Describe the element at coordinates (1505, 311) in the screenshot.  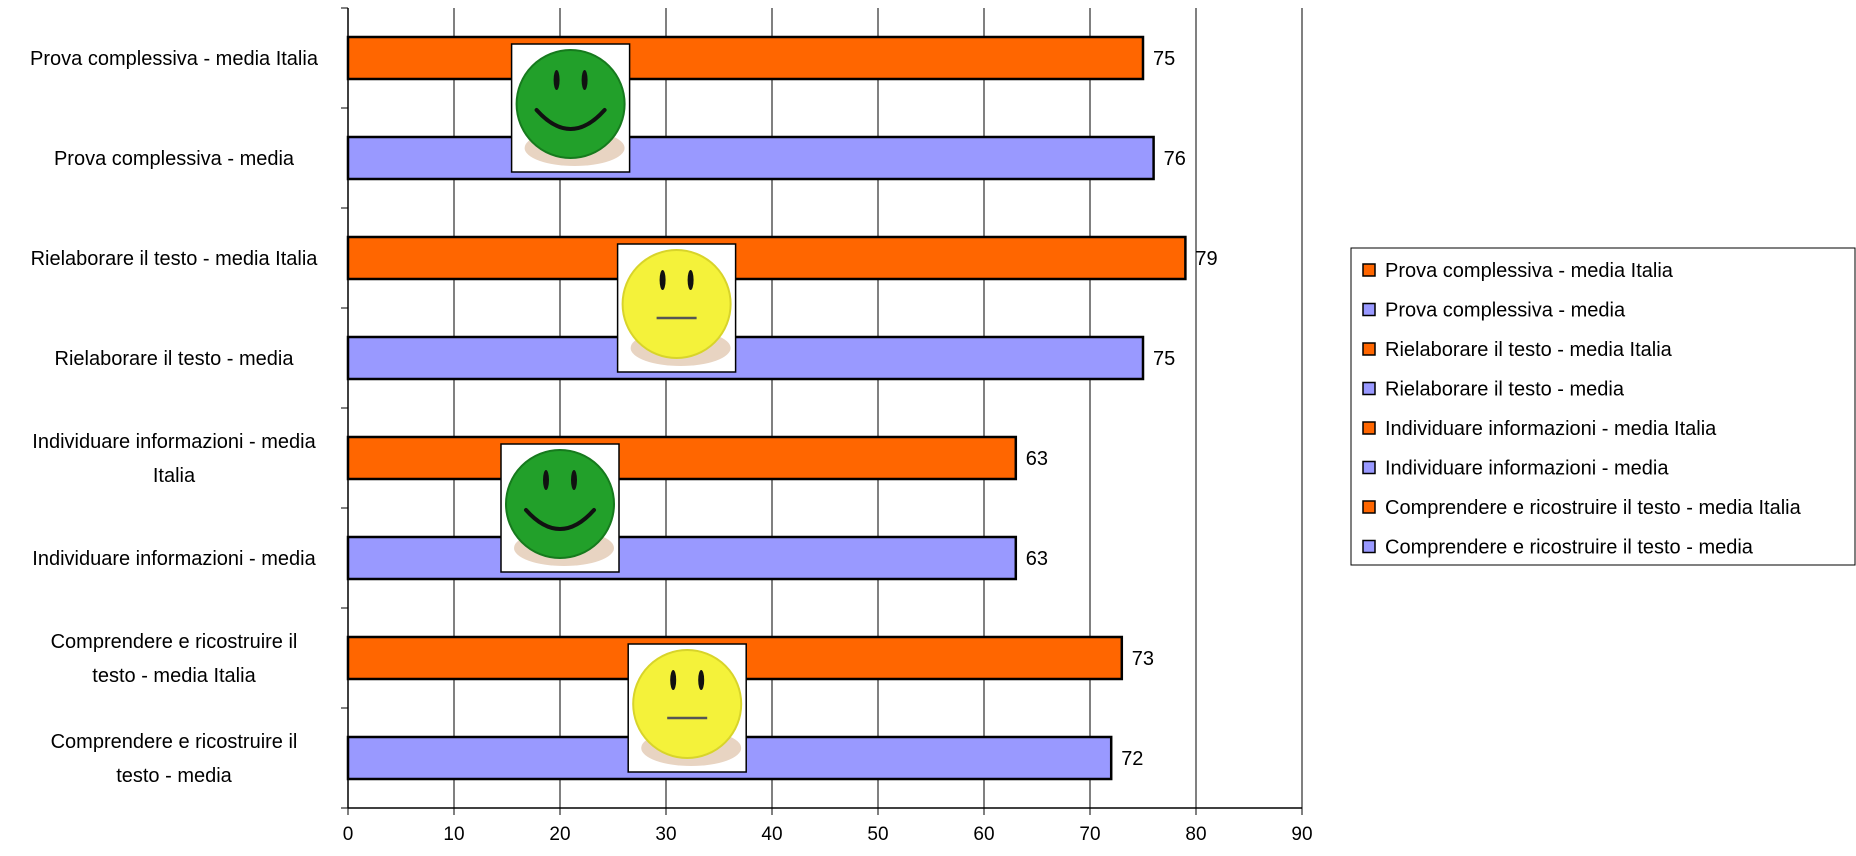
I see `legend-label-1: Prova complessiva - media` at that location.